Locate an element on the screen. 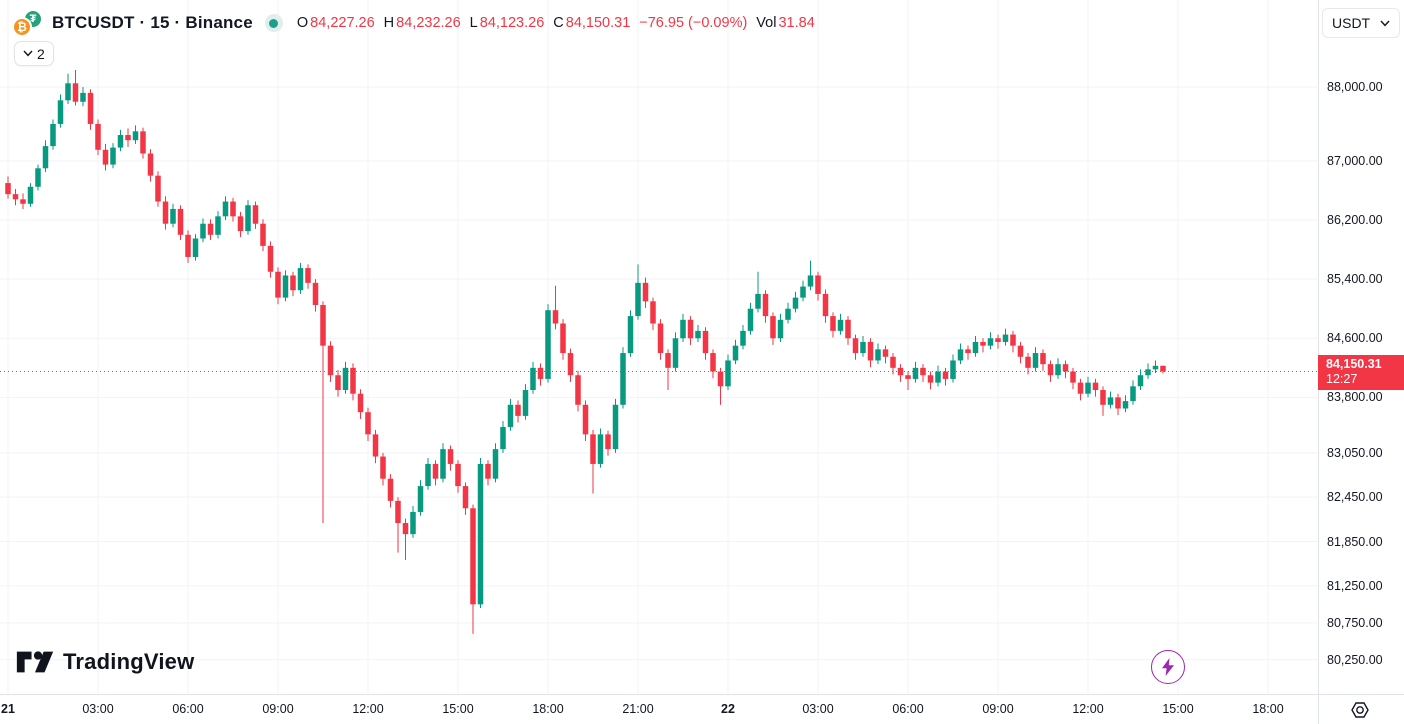 This screenshot has height=724, width=1404. low-label: L is located at coordinates (473, 23).